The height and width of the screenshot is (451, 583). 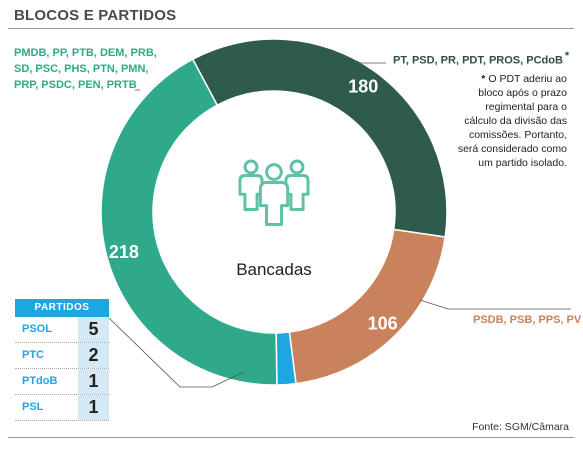 What do you see at coordinates (62, 408) in the screenshot?
I see `small-party-row: PSL 1` at bounding box center [62, 408].